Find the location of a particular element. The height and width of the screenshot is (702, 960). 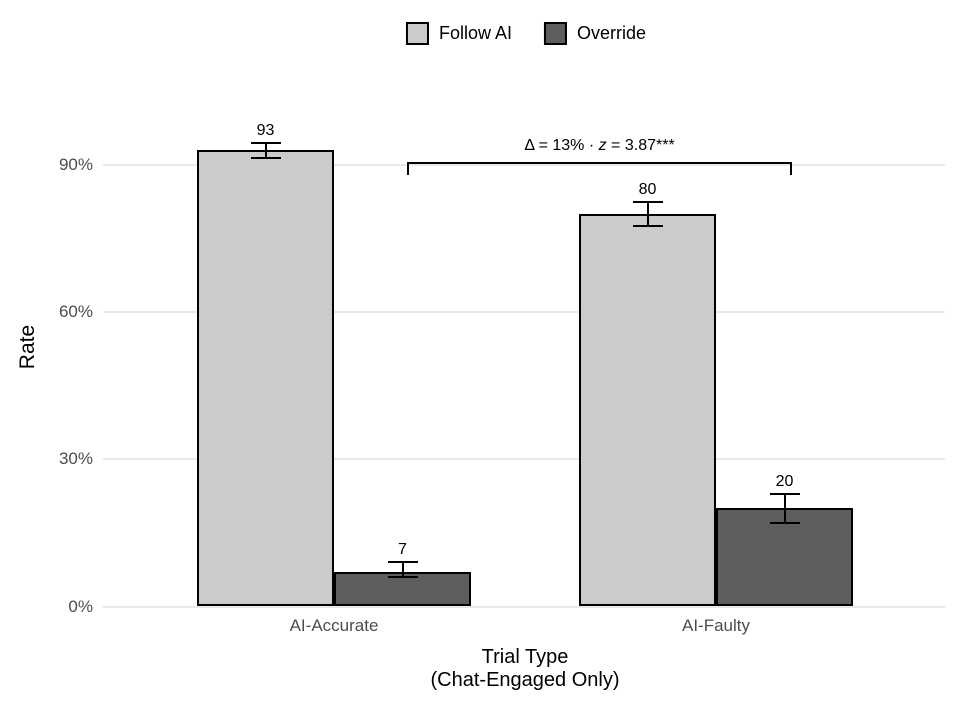

bar-value-label: 7 is located at coordinates (402, 550).